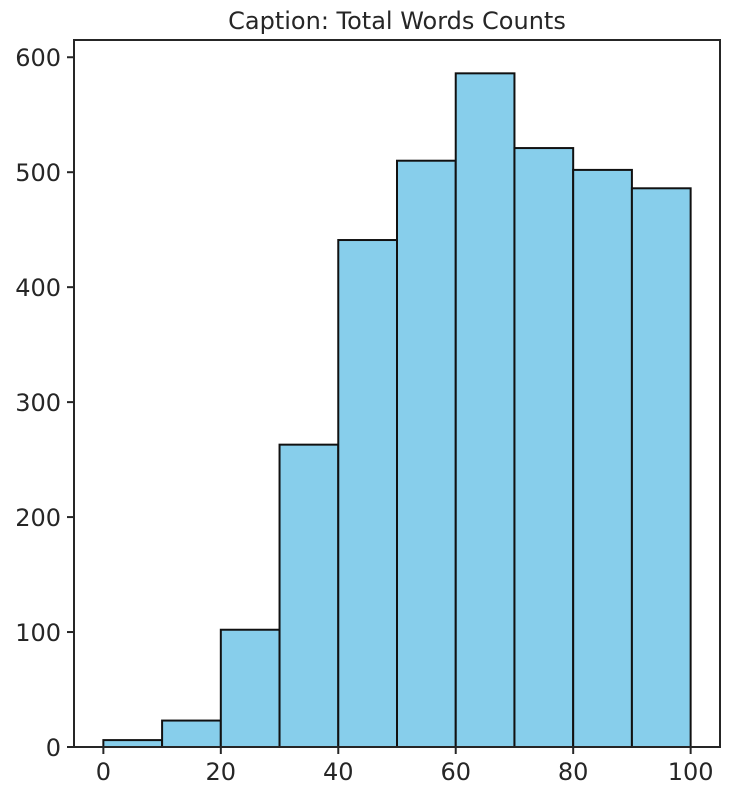 The height and width of the screenshot is (796, 730). What do you see at coordinates (38, 518) in the screenshot?
I see `y-tick-label: 200` at bounding box center [38, 518].